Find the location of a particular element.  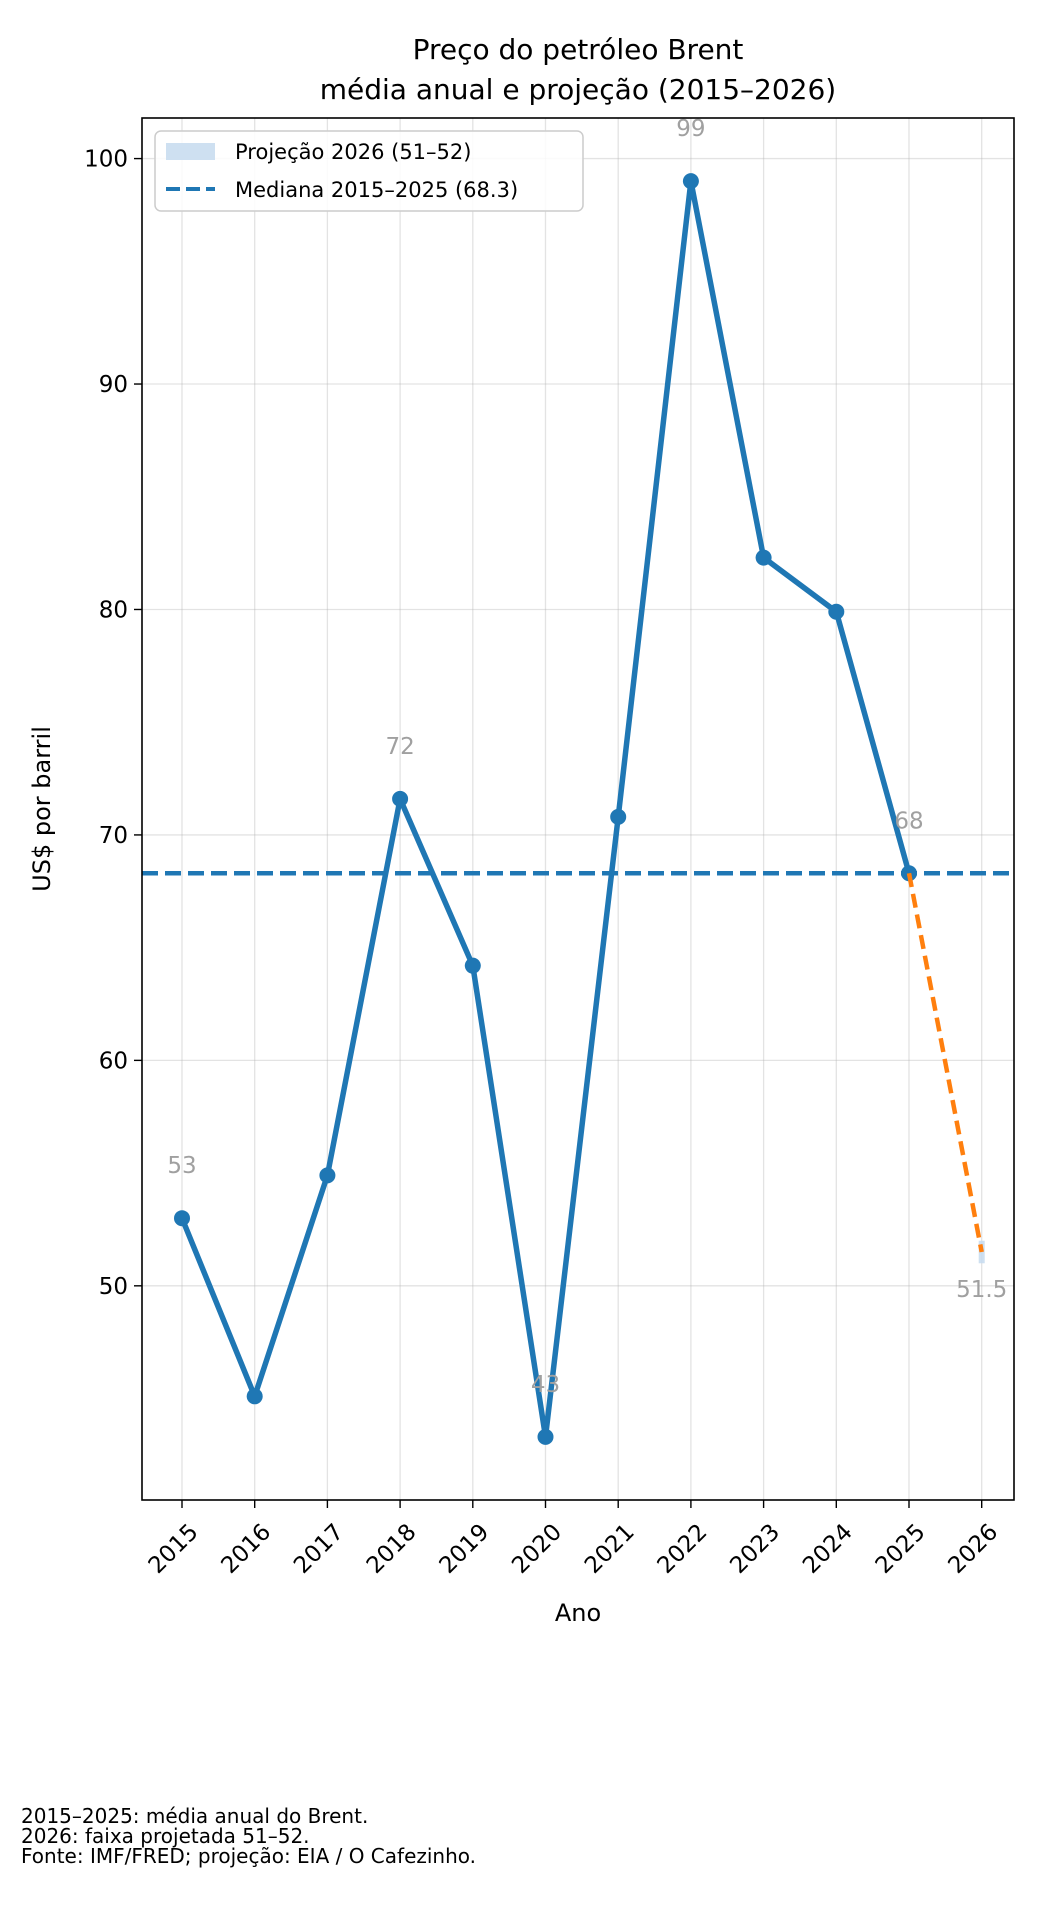

chart-subtitle: média anual e projeção (2015–2026) is located at coordinates (578, 89).